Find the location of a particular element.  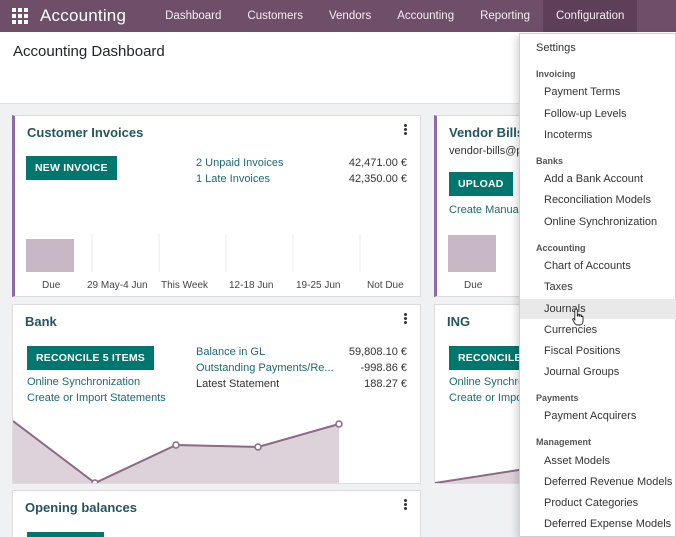

create-import-link: Create or Impo is located at coordinates (486, 398).